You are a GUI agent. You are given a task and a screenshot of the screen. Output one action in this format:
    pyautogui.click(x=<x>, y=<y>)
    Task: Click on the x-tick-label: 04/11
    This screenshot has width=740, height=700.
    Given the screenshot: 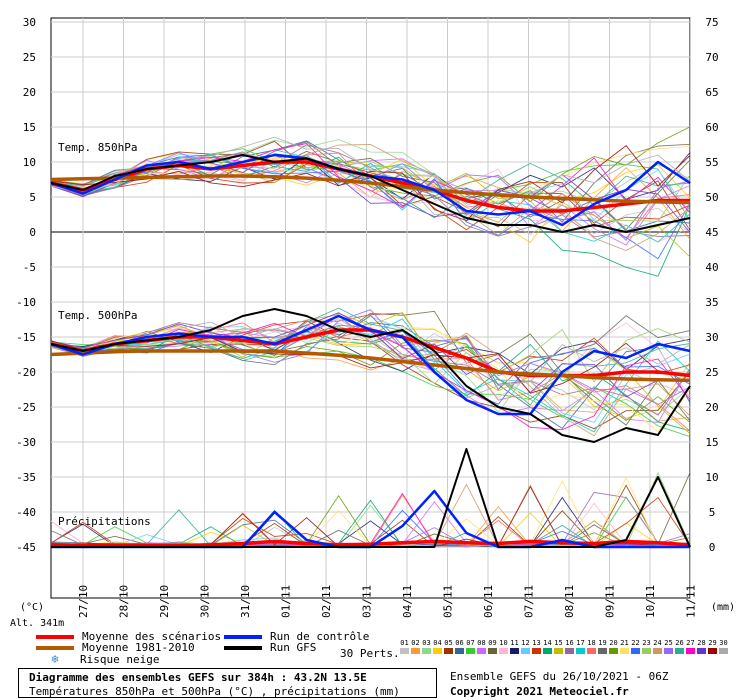 What is the action you would take?
    pyautogui.click(x=407, y=601)
    